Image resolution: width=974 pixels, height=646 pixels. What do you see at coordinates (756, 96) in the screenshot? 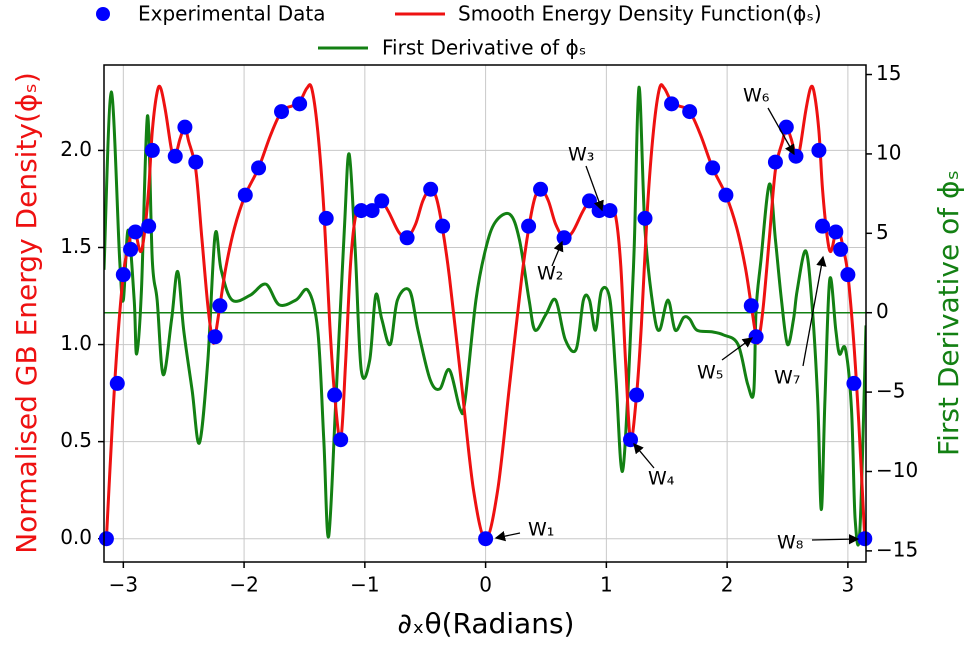
I see `annotation: W₆` at bounding box center [756, 96].